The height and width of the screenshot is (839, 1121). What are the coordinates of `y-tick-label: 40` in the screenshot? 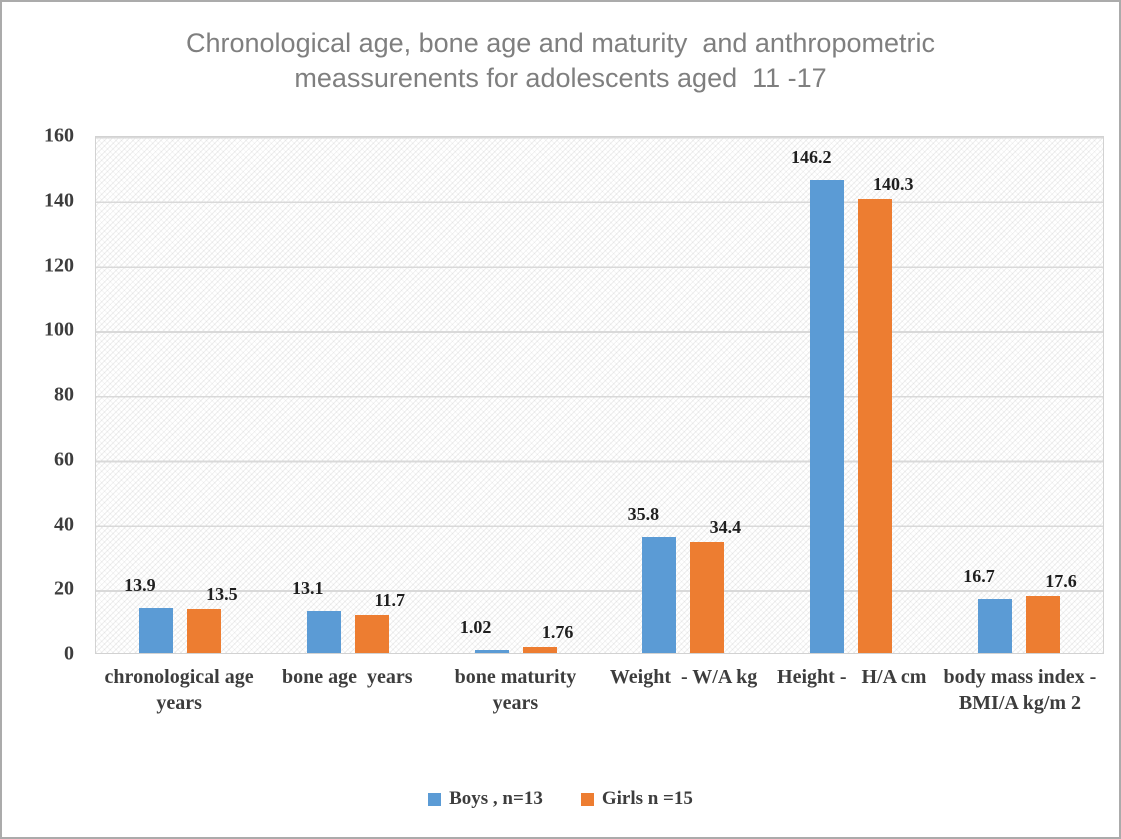 It's located at (64, 524).